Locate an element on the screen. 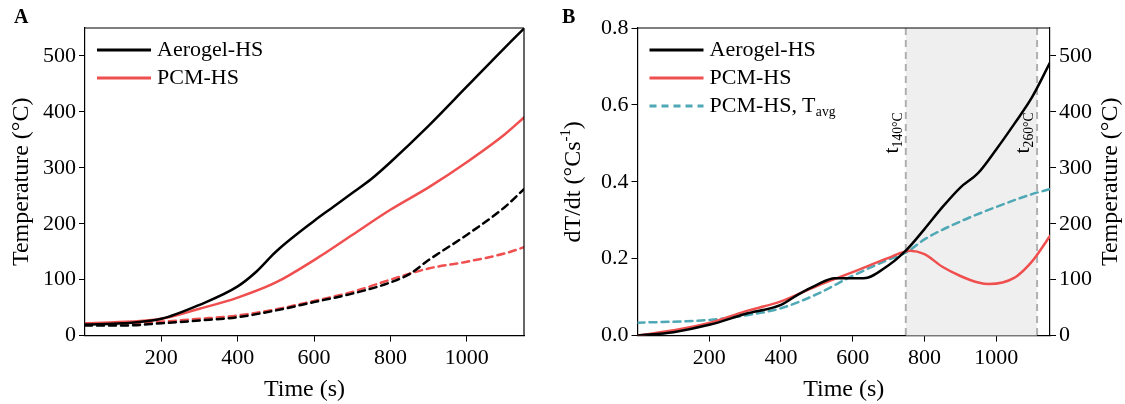 The width and height of the screenshot is (1125, 404). y2-tick-label: 0 is located at coordinates (1064, 334).